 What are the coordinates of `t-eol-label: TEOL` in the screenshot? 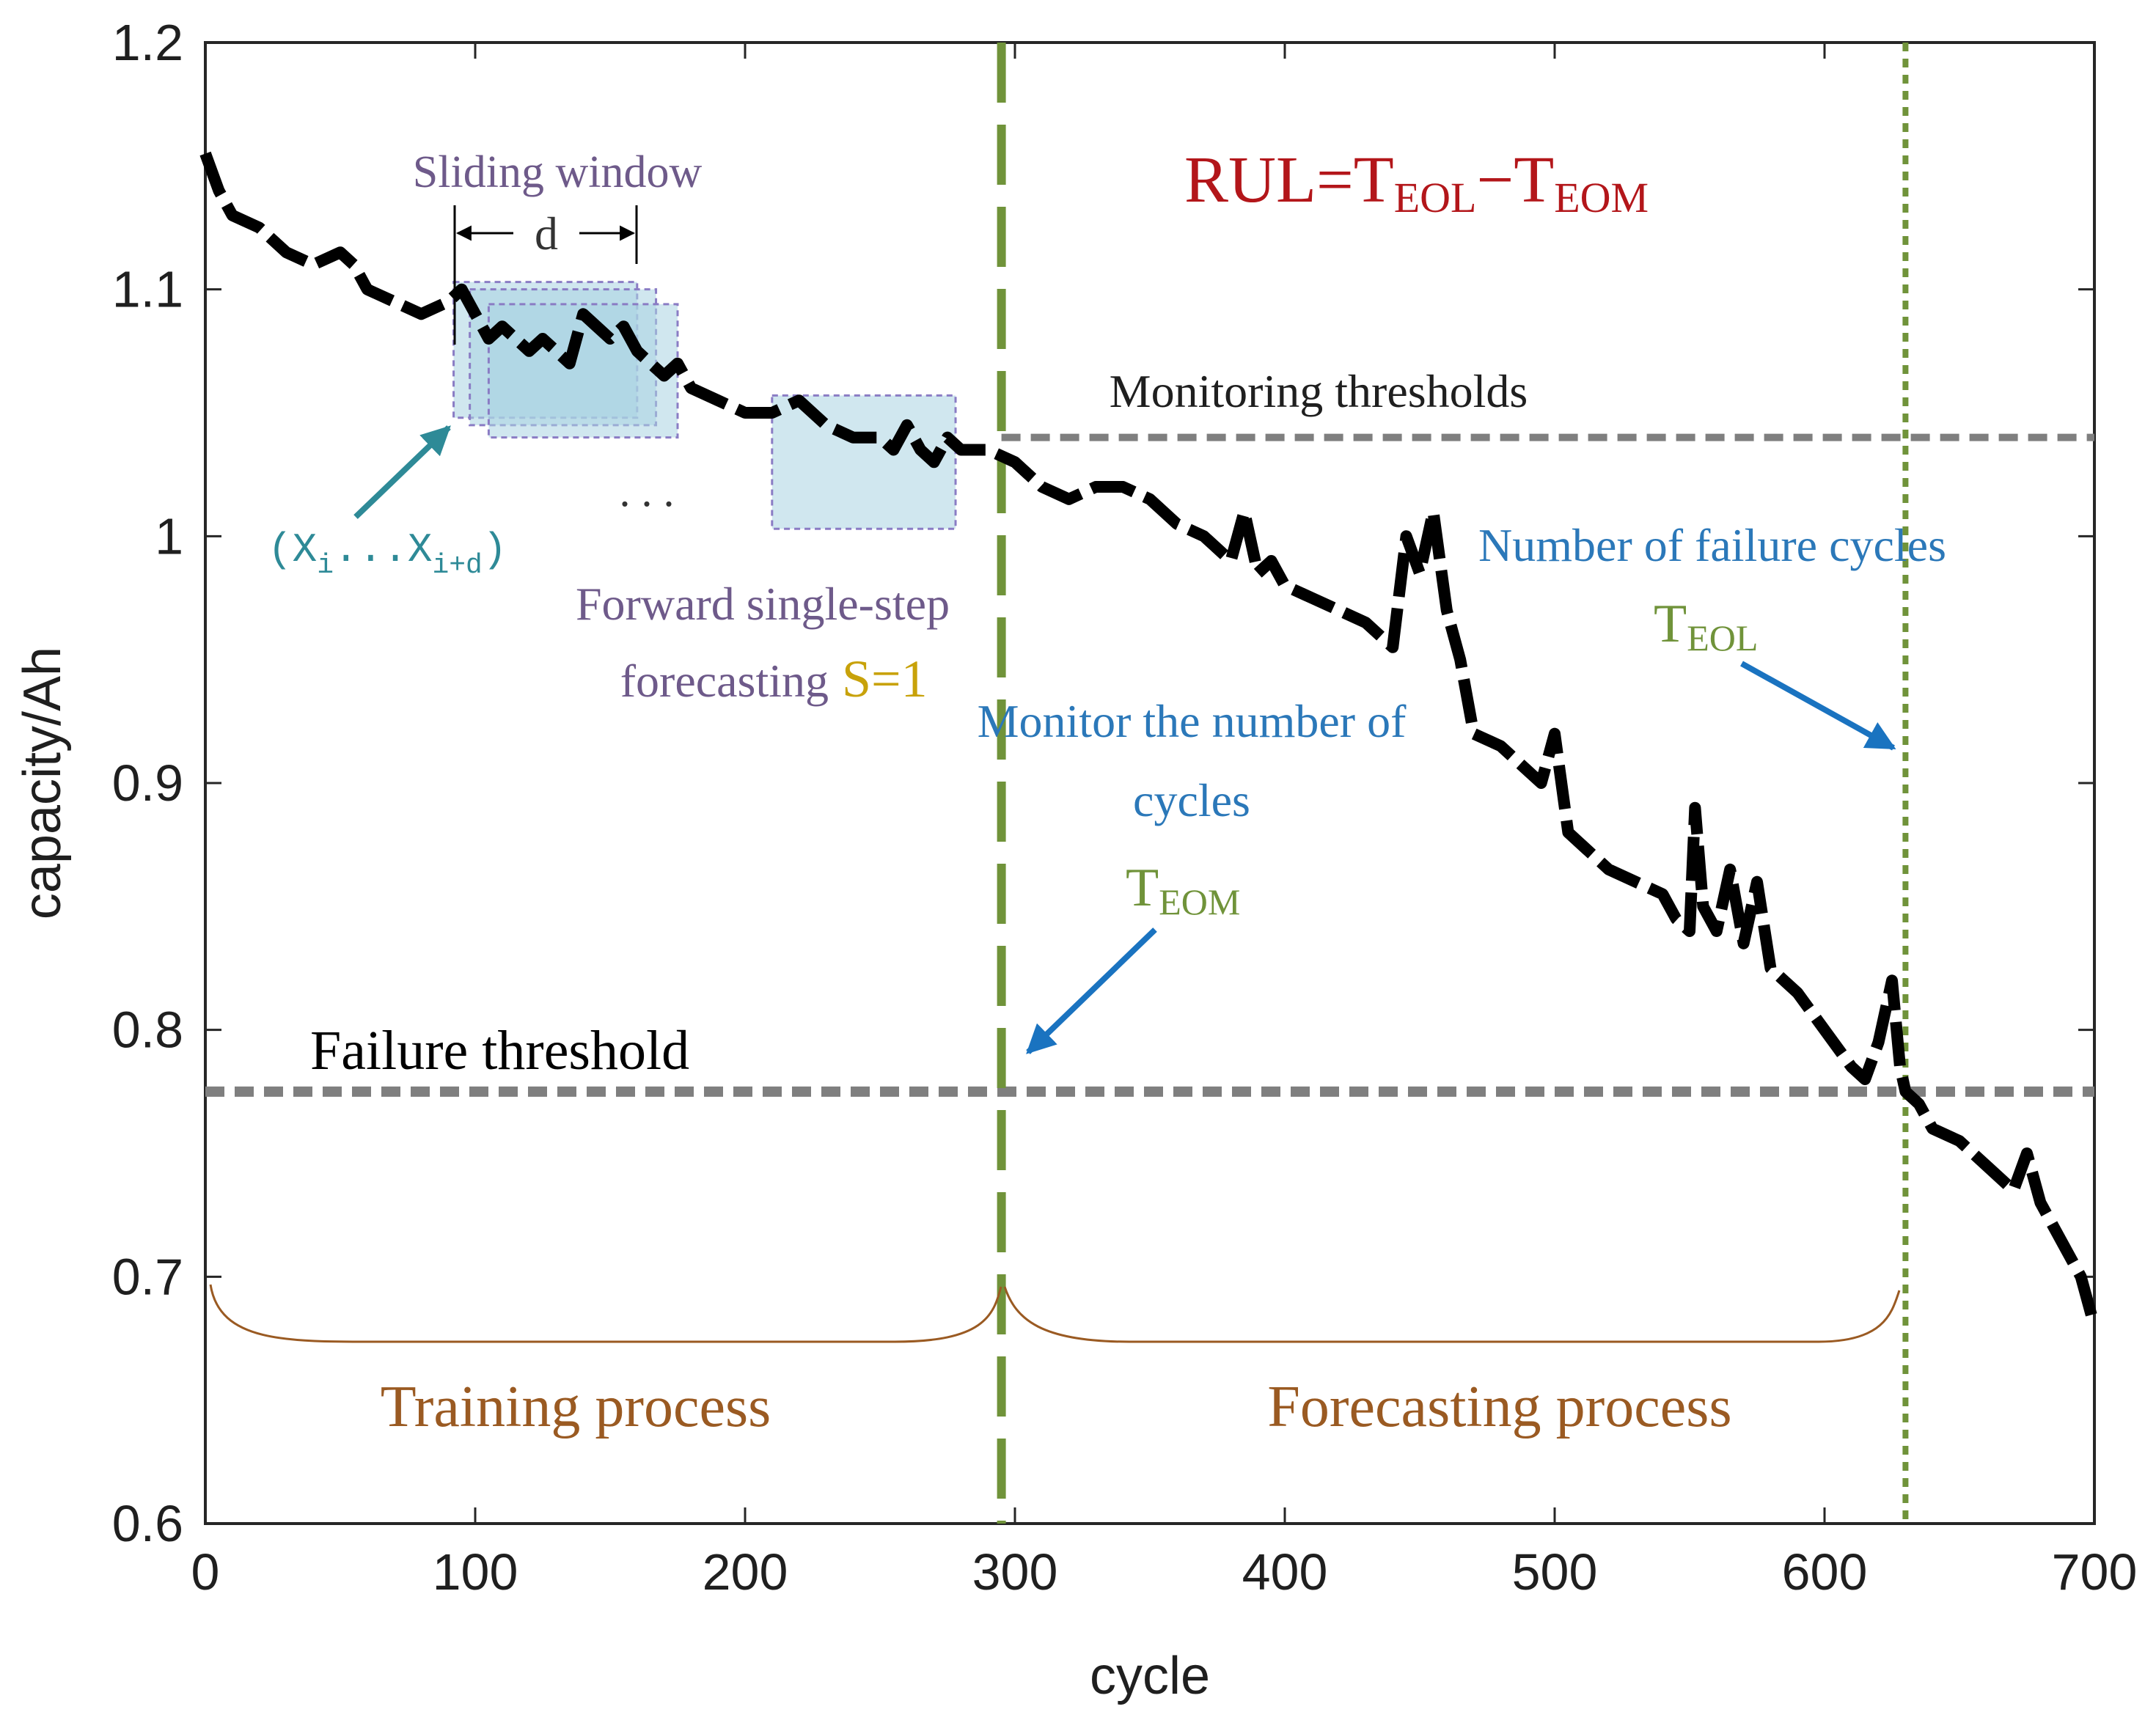 It's located at (1706, 626).